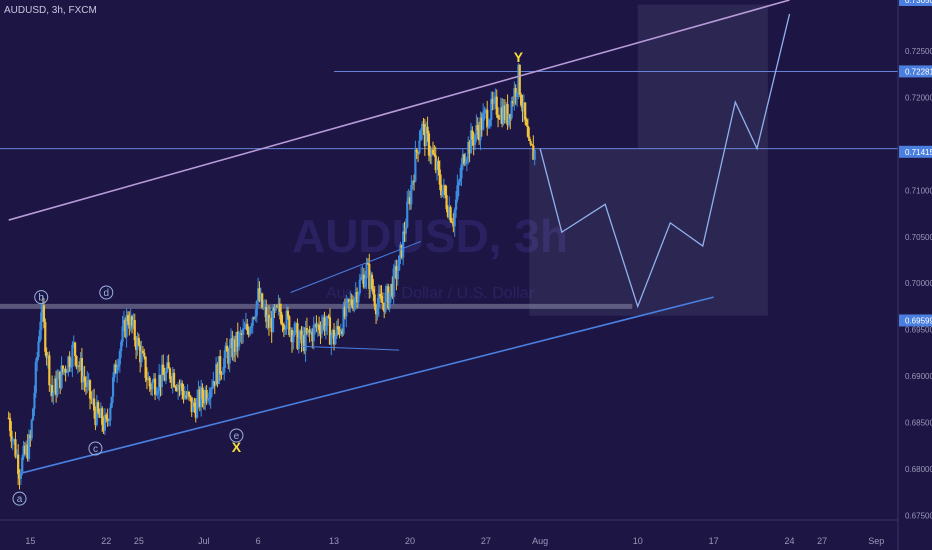 The height and width of the screenshot is (550, 932). I want to click on x-tick-label: 15, so click(30, 541).